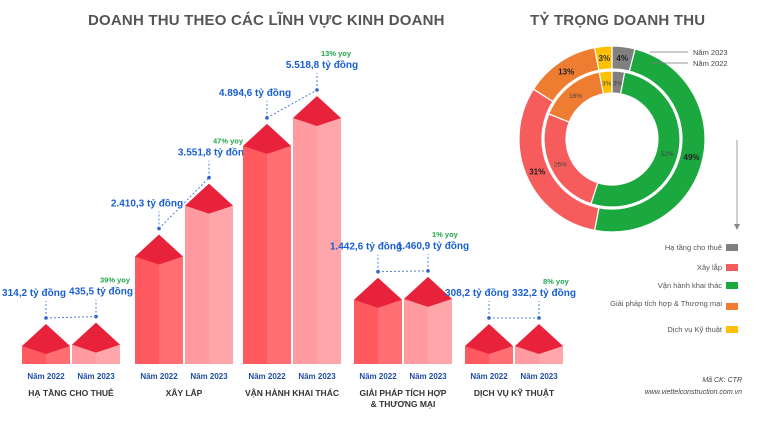 This screenshot has width=760, height=421. I want to click on legend-item: Vận hành khai thác, so click(675, 290).